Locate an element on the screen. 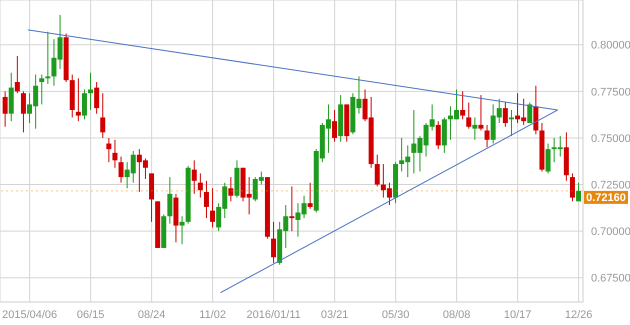 This screenshot has height=325, width=630. x-tick-label: 05/30 is located at coordinates (396, 314).